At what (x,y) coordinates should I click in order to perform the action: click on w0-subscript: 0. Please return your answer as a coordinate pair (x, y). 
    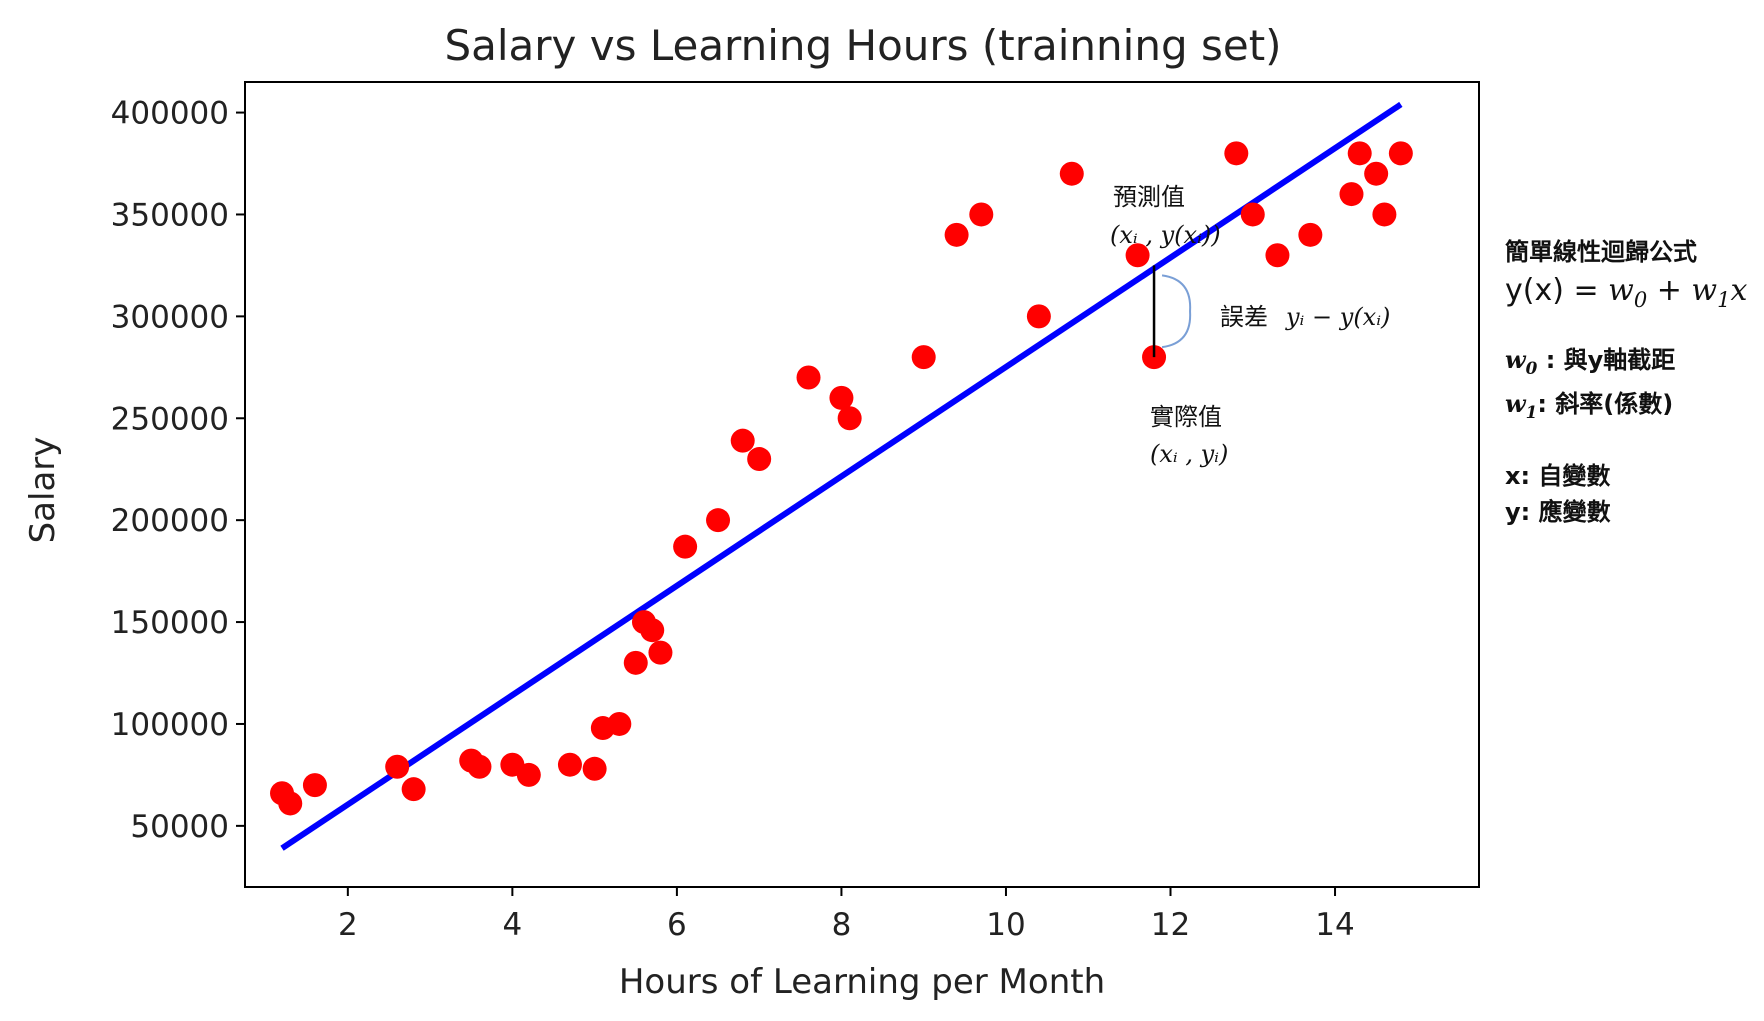
    Looking at the image, I should click on (1531, 367).